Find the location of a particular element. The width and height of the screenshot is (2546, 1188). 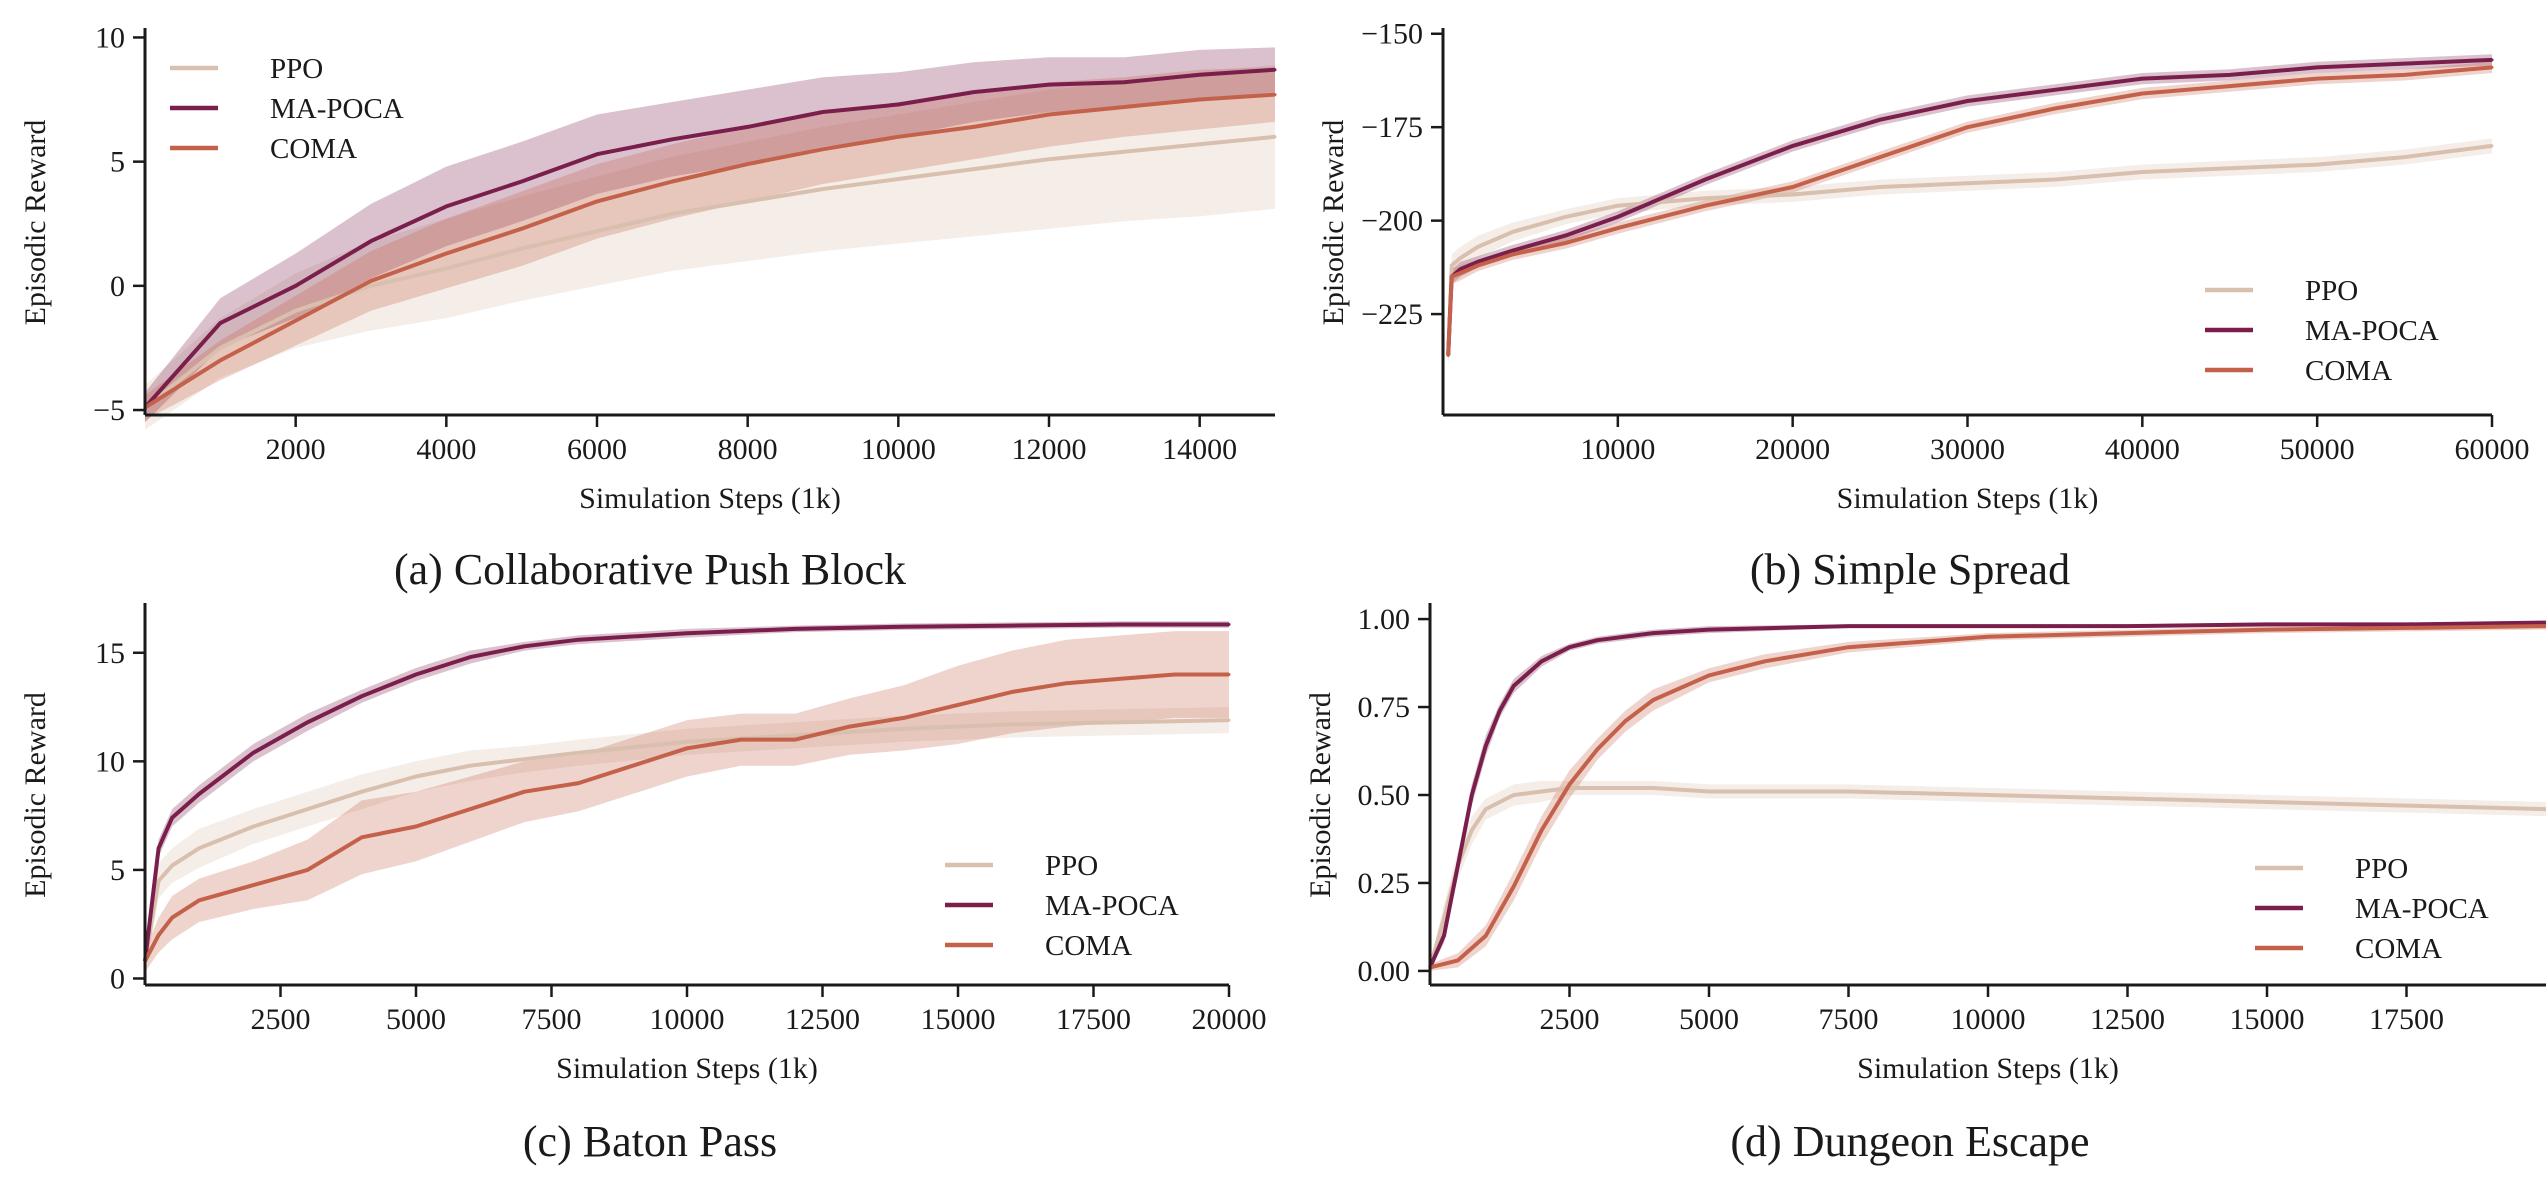

y-tick-label: 0.25 is located at coordinates (1384, 883).